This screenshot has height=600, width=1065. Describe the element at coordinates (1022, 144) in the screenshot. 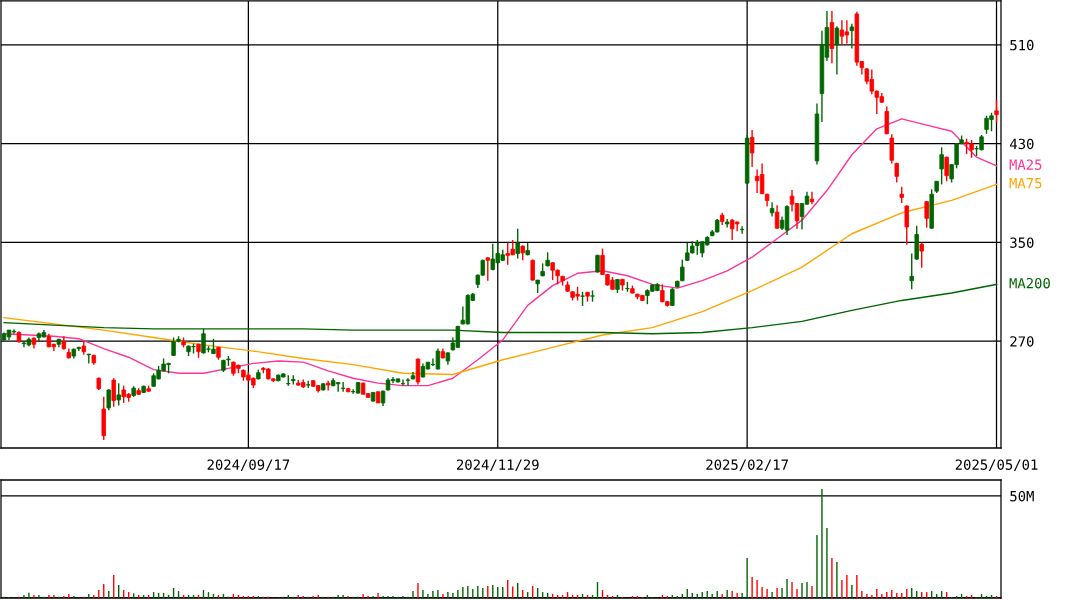

I see `y-tick-label: 430` at that location.